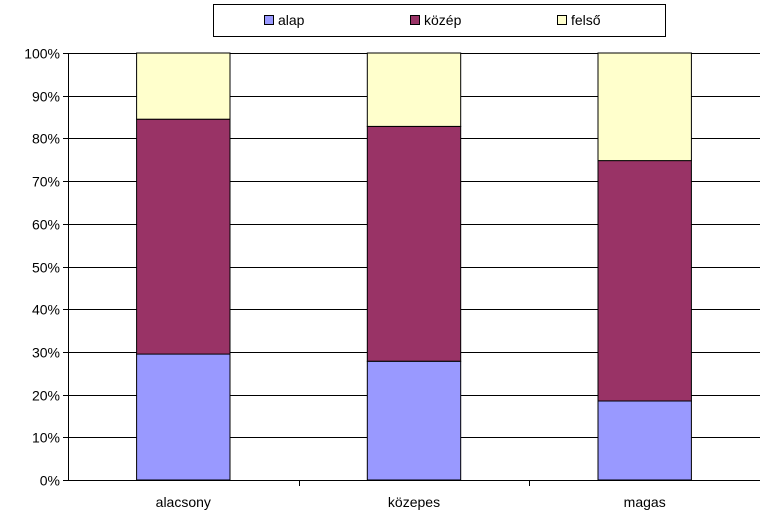 This screenshot has width=760, height=521. Describe the element at coordinates (414, 502) in the screenshot. I see `x-tick-label: közepes` at that location.